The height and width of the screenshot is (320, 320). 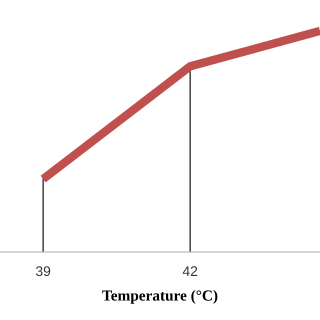 I want to click on x-tick-label: 39, so click(x=43, y=271).